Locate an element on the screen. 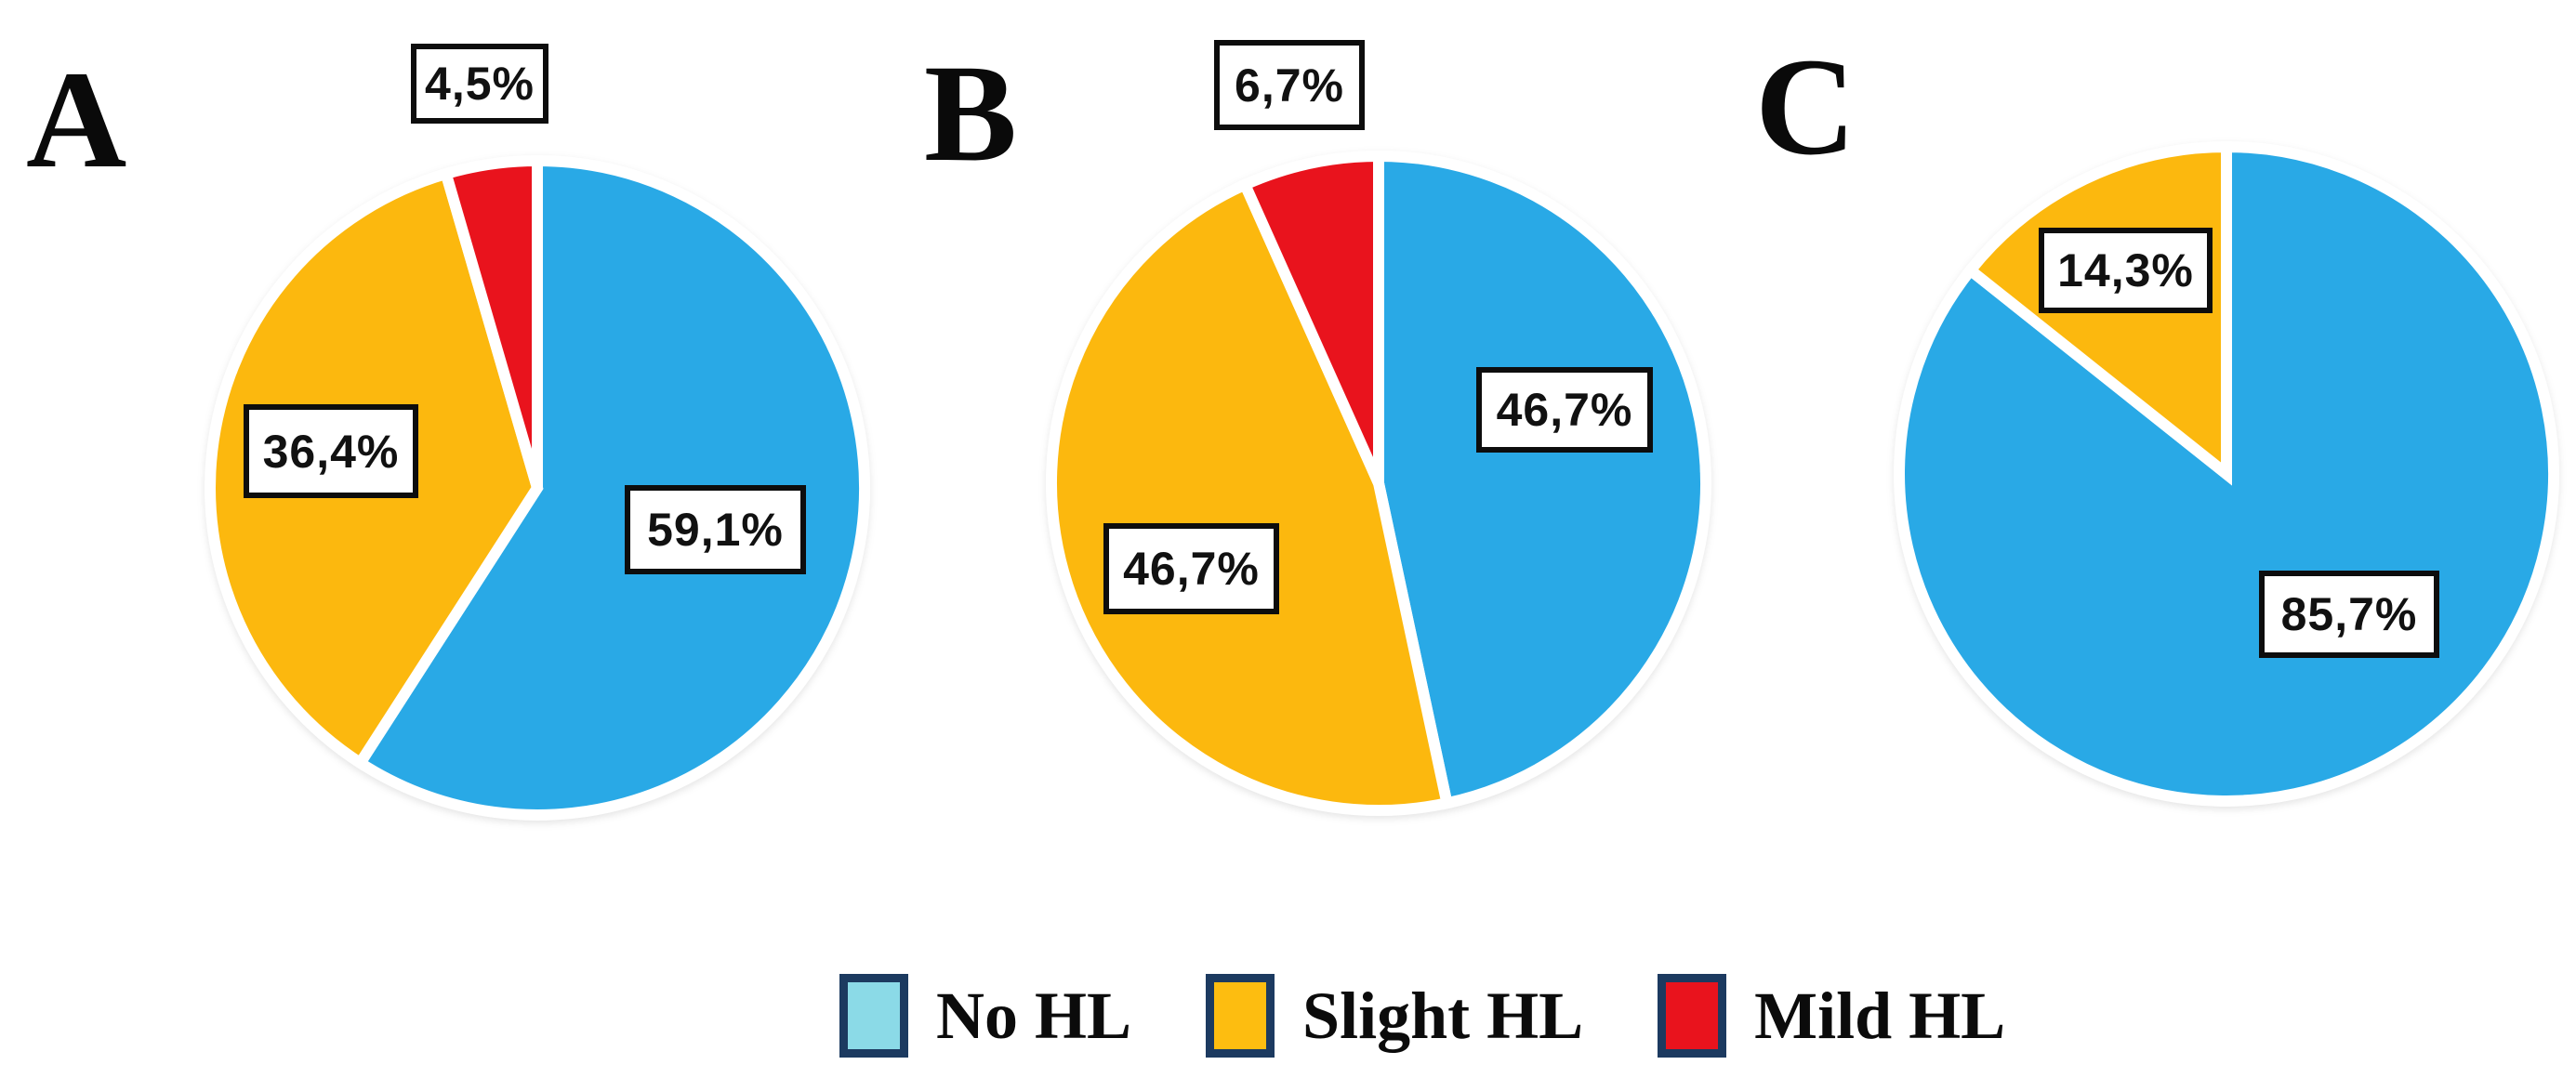  pie-a-slice-no-hl is located at coordinates (611, 487).